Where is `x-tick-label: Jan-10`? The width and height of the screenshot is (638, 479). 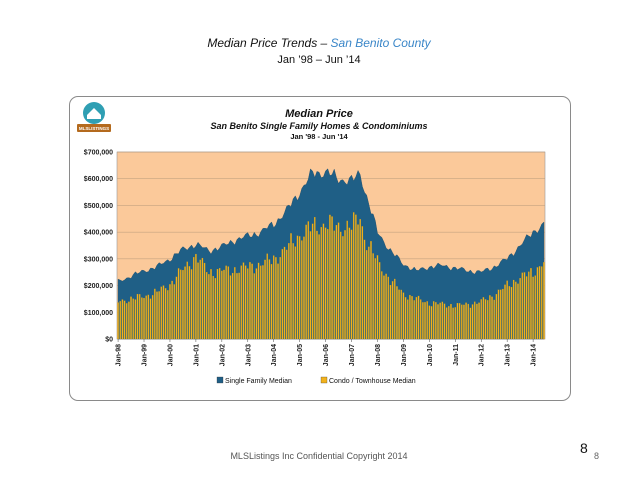 x-tick-label: Jan-10 is located at coordinates (430, 355).